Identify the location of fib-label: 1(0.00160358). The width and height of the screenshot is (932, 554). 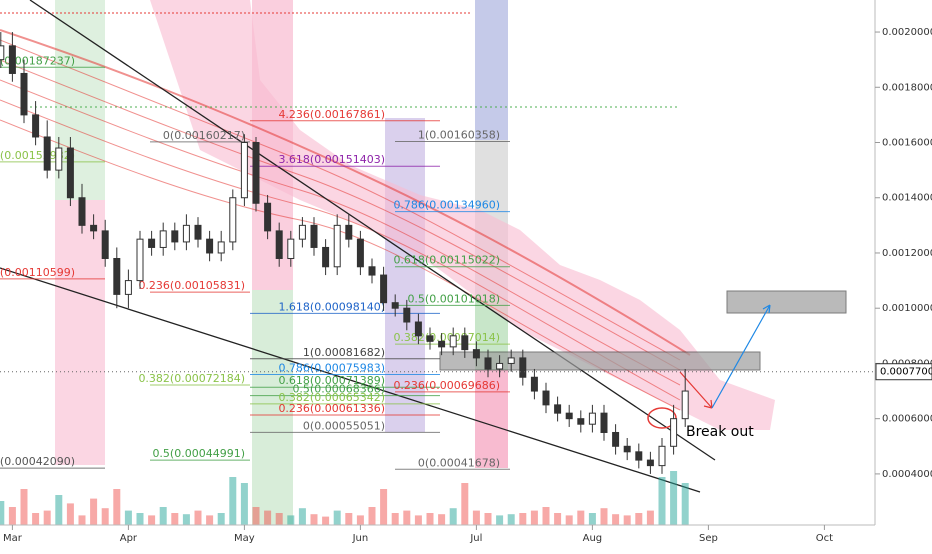
(459, 135).